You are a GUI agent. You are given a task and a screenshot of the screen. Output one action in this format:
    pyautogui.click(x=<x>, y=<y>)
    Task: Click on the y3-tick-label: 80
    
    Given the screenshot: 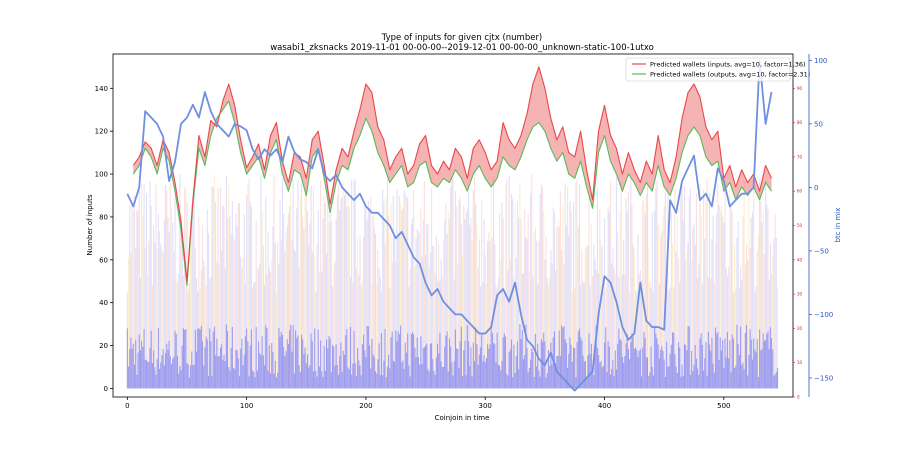 What is the action you would take?
    pyautogui.click(x=800, y=122)
    